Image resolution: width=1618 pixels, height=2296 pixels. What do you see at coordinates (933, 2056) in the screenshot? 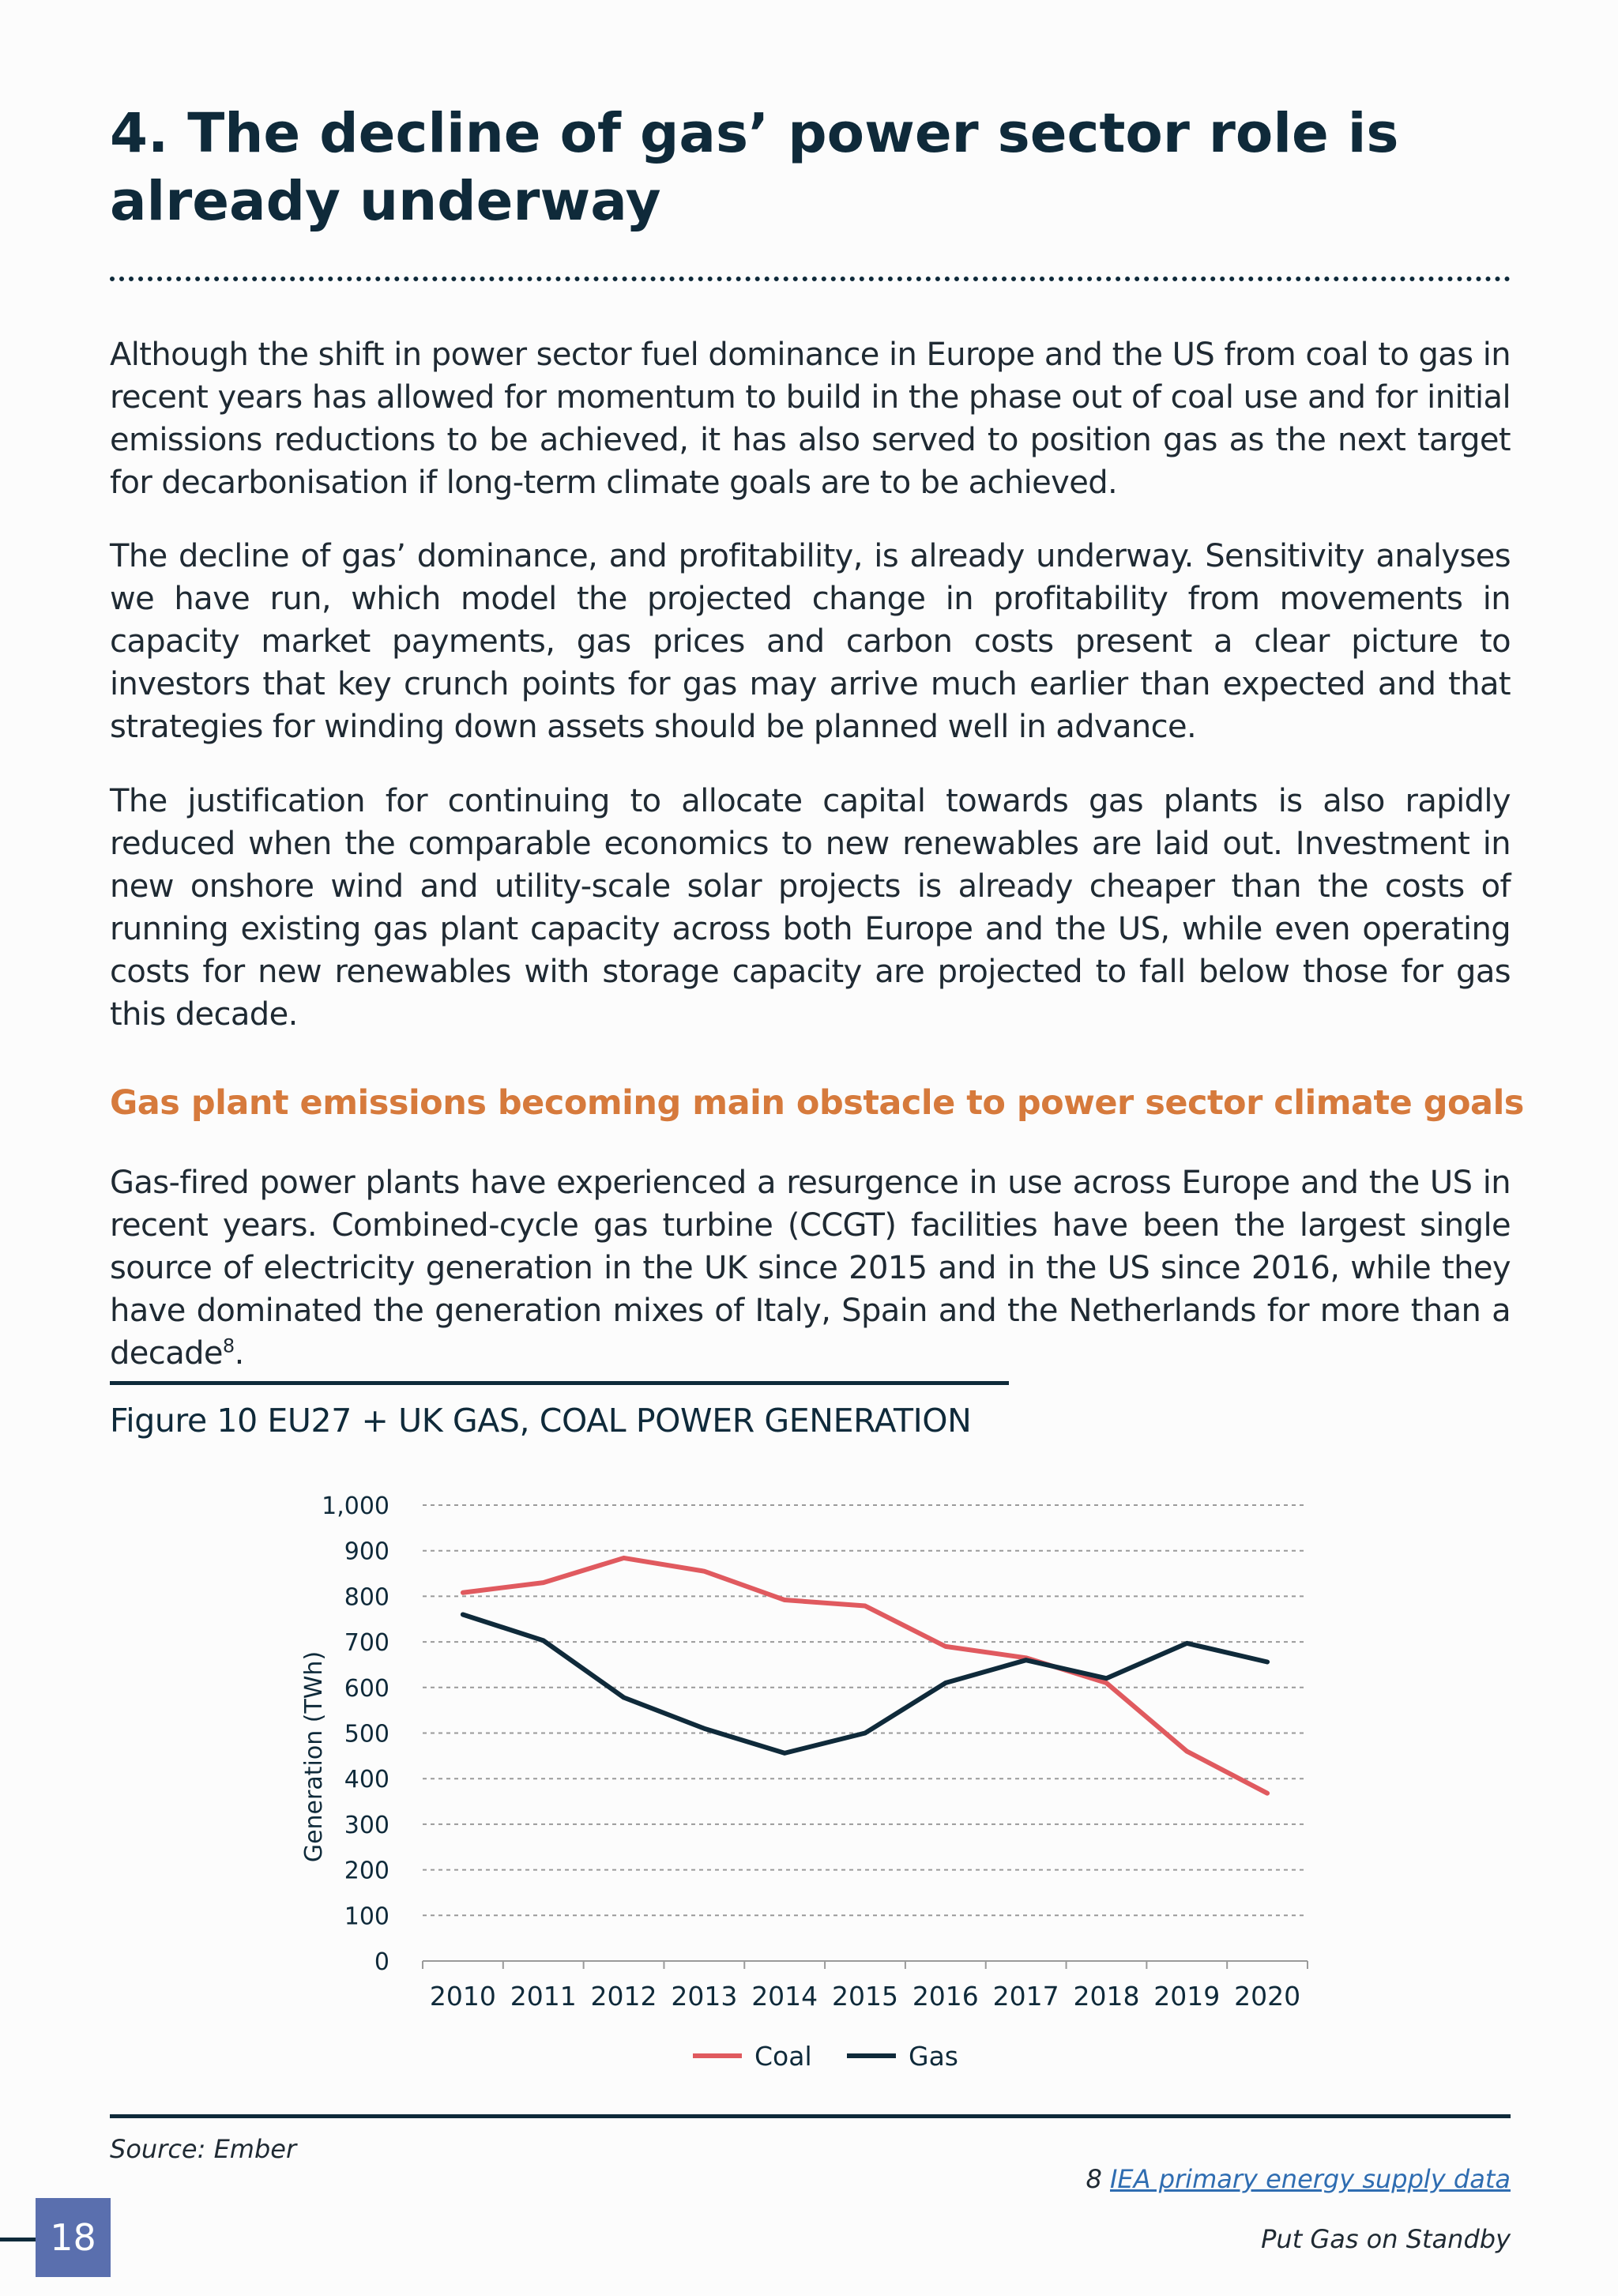
I see `legend-label-gas: Gas` at bounding box center [933, 2056].